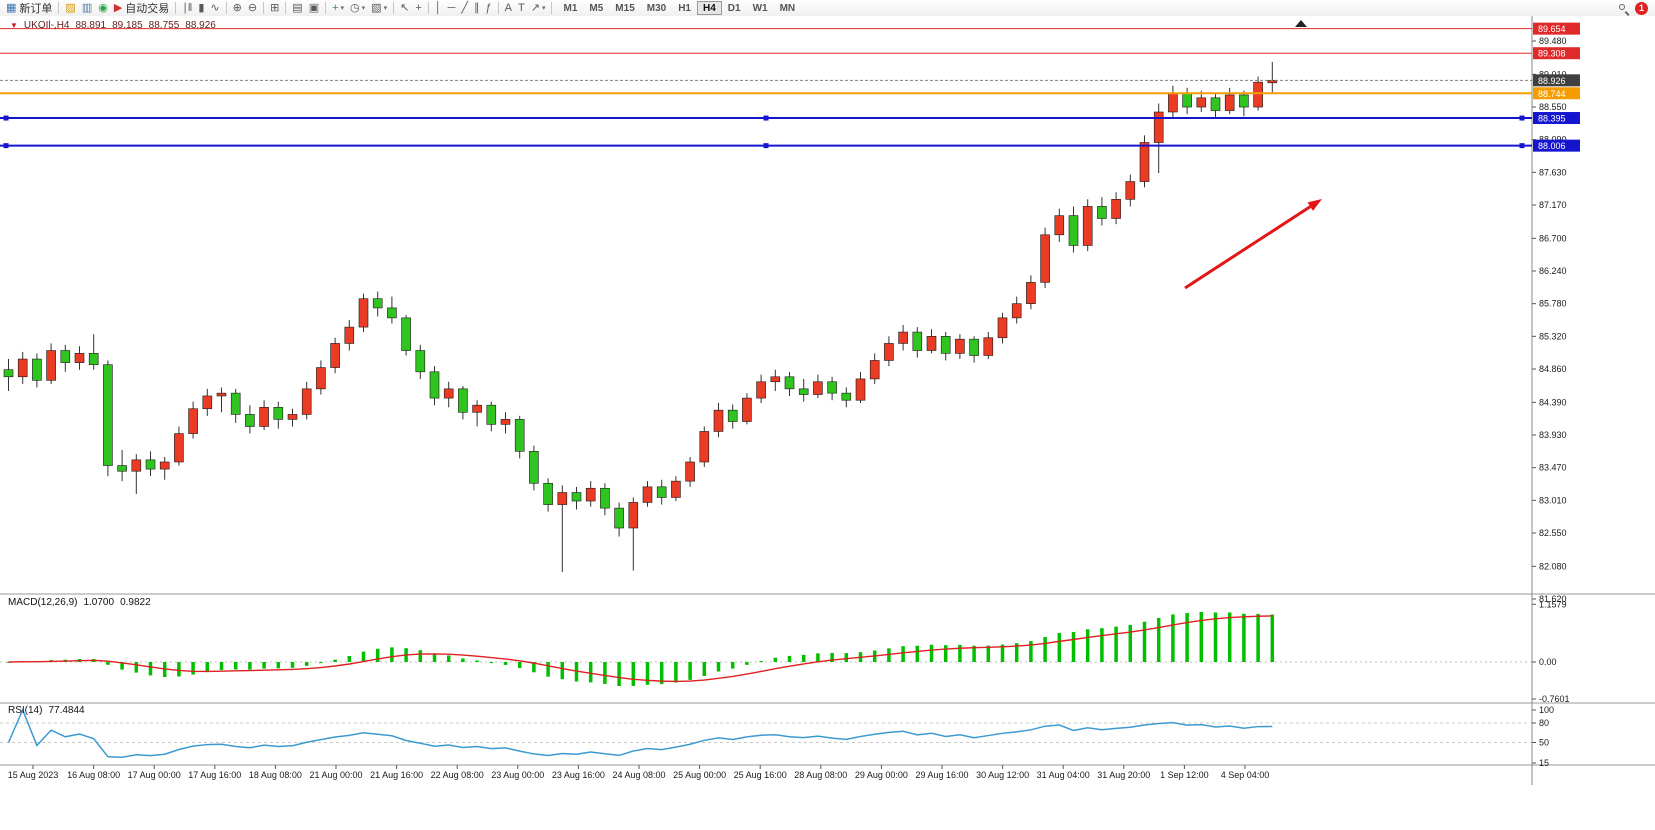 Image resolution: width=1655 pixels, height=830 pixels. What do you see at coordinates (1556, 80) in the screenshot?
I see `bid-price-line-badge: 88.926` at bounding box center [1556, 80].